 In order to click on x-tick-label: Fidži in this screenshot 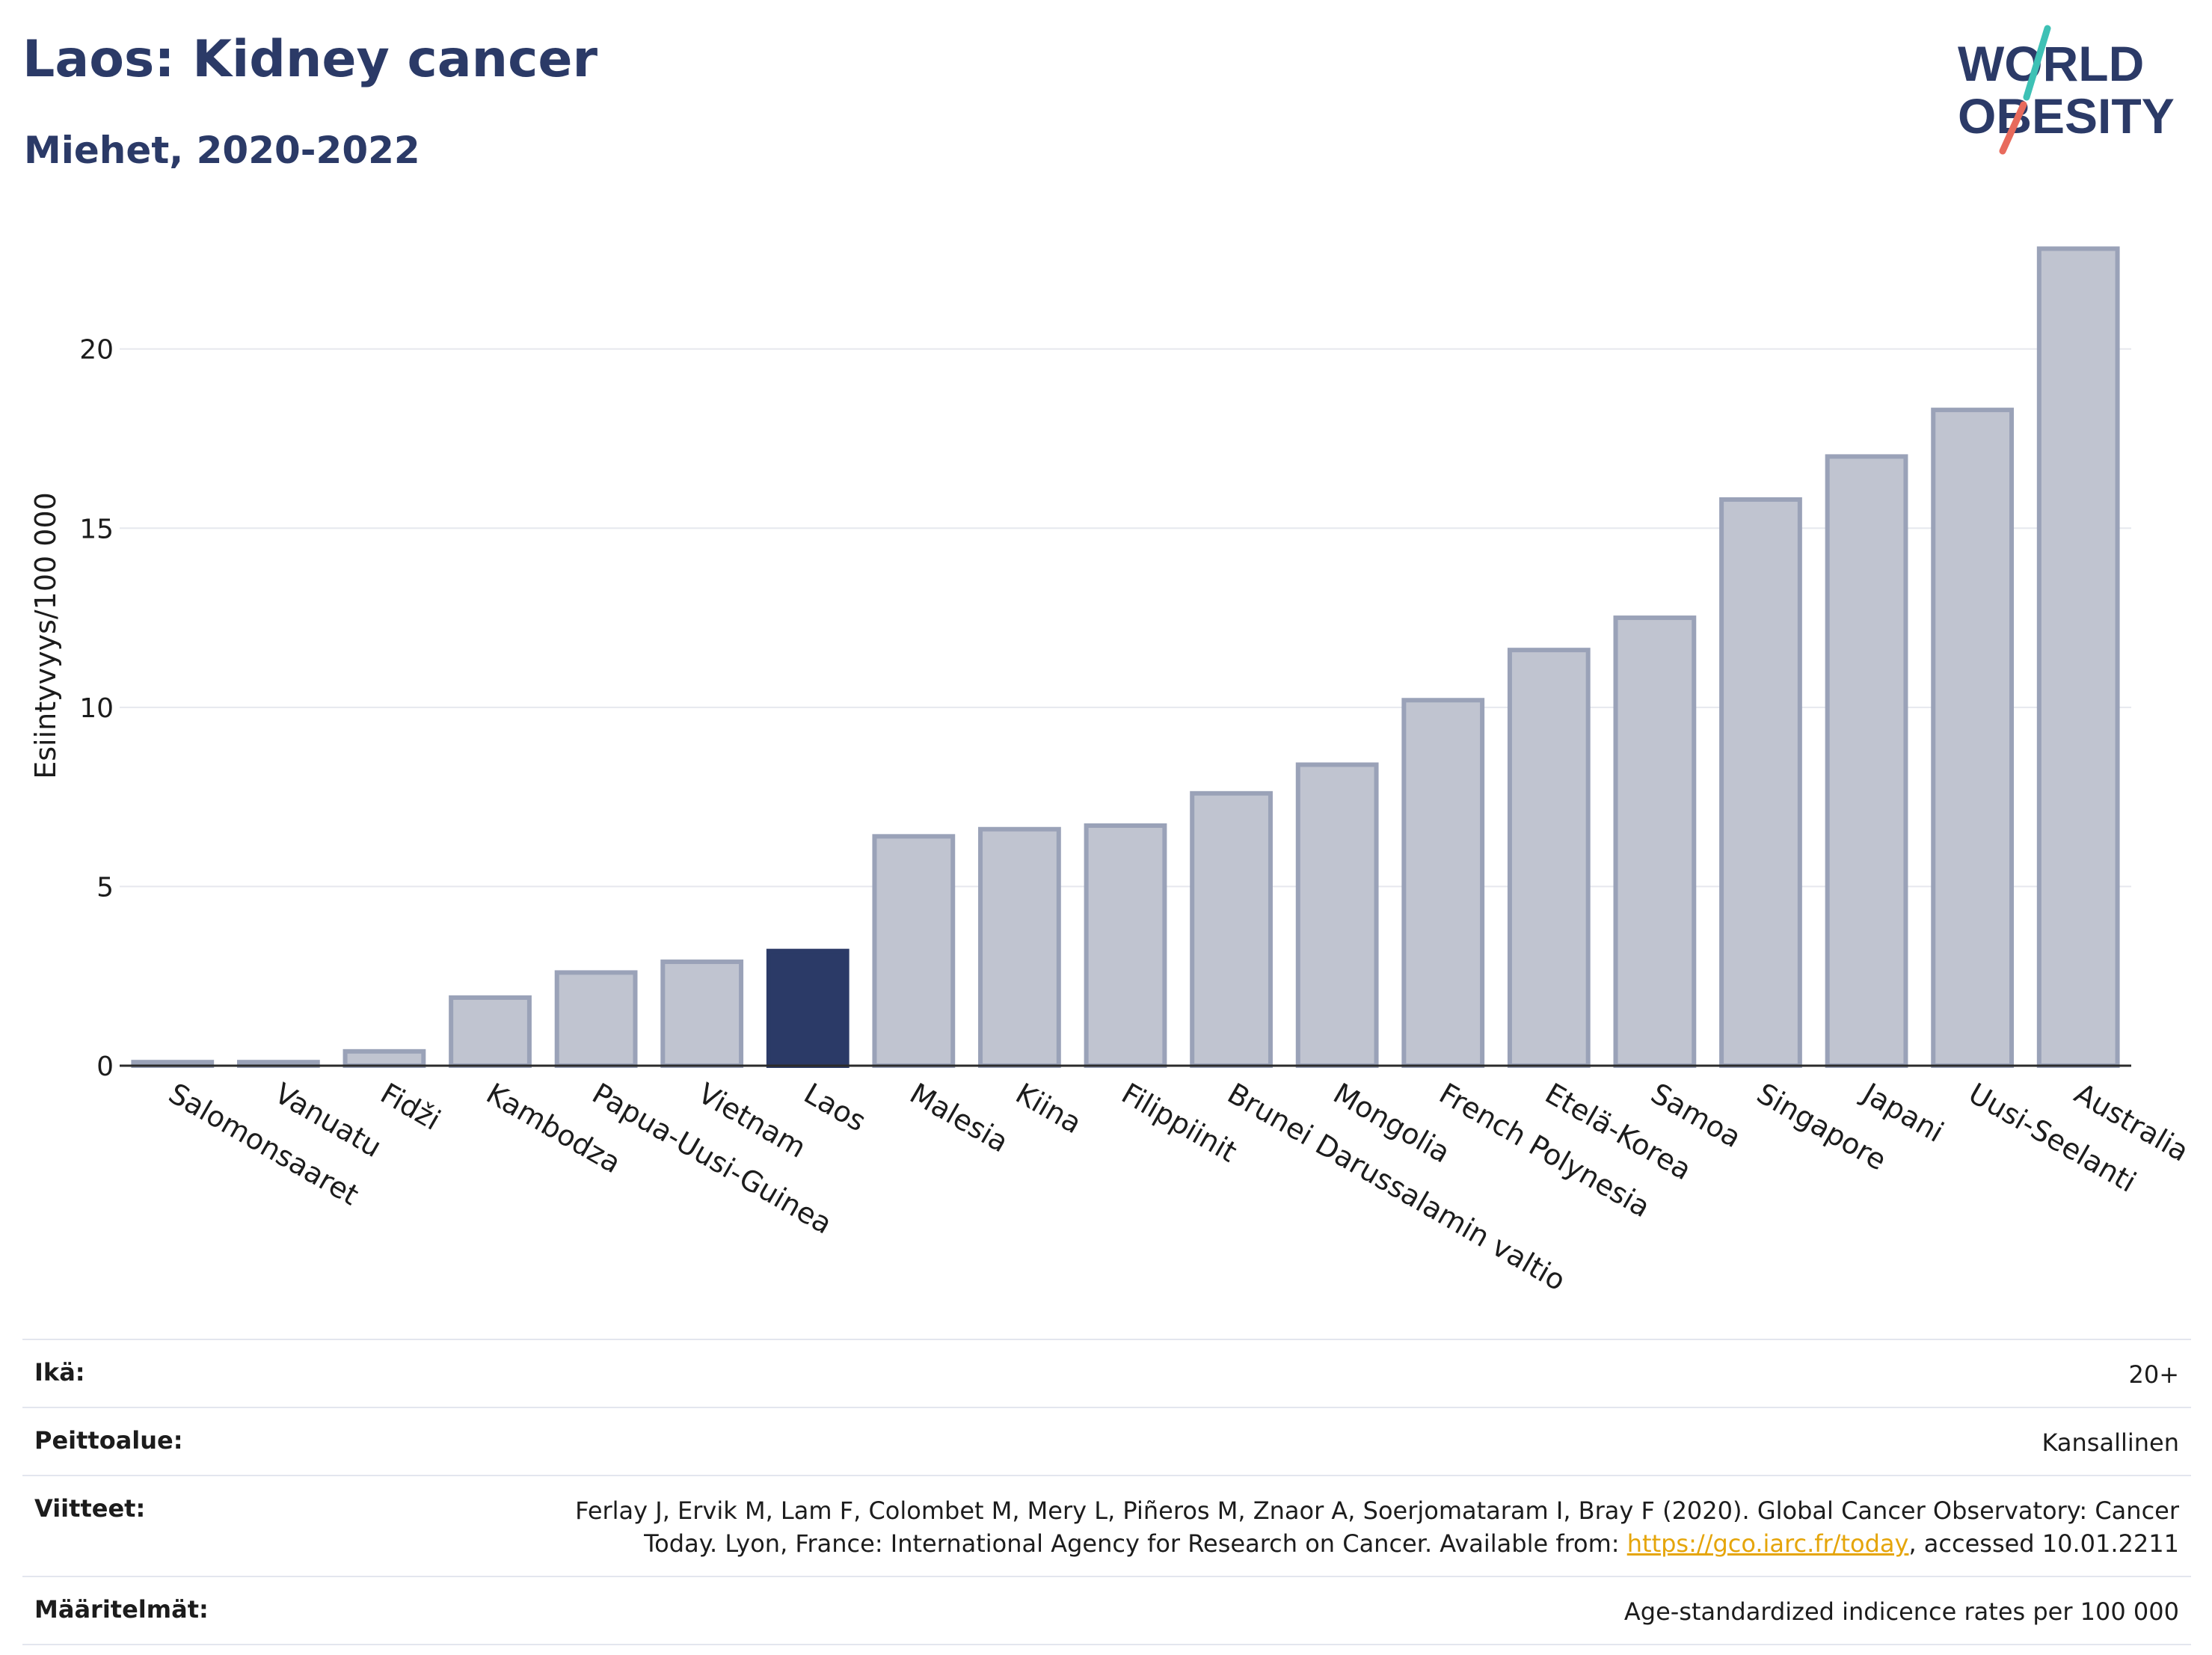, I will do `click(410, 1107)`.